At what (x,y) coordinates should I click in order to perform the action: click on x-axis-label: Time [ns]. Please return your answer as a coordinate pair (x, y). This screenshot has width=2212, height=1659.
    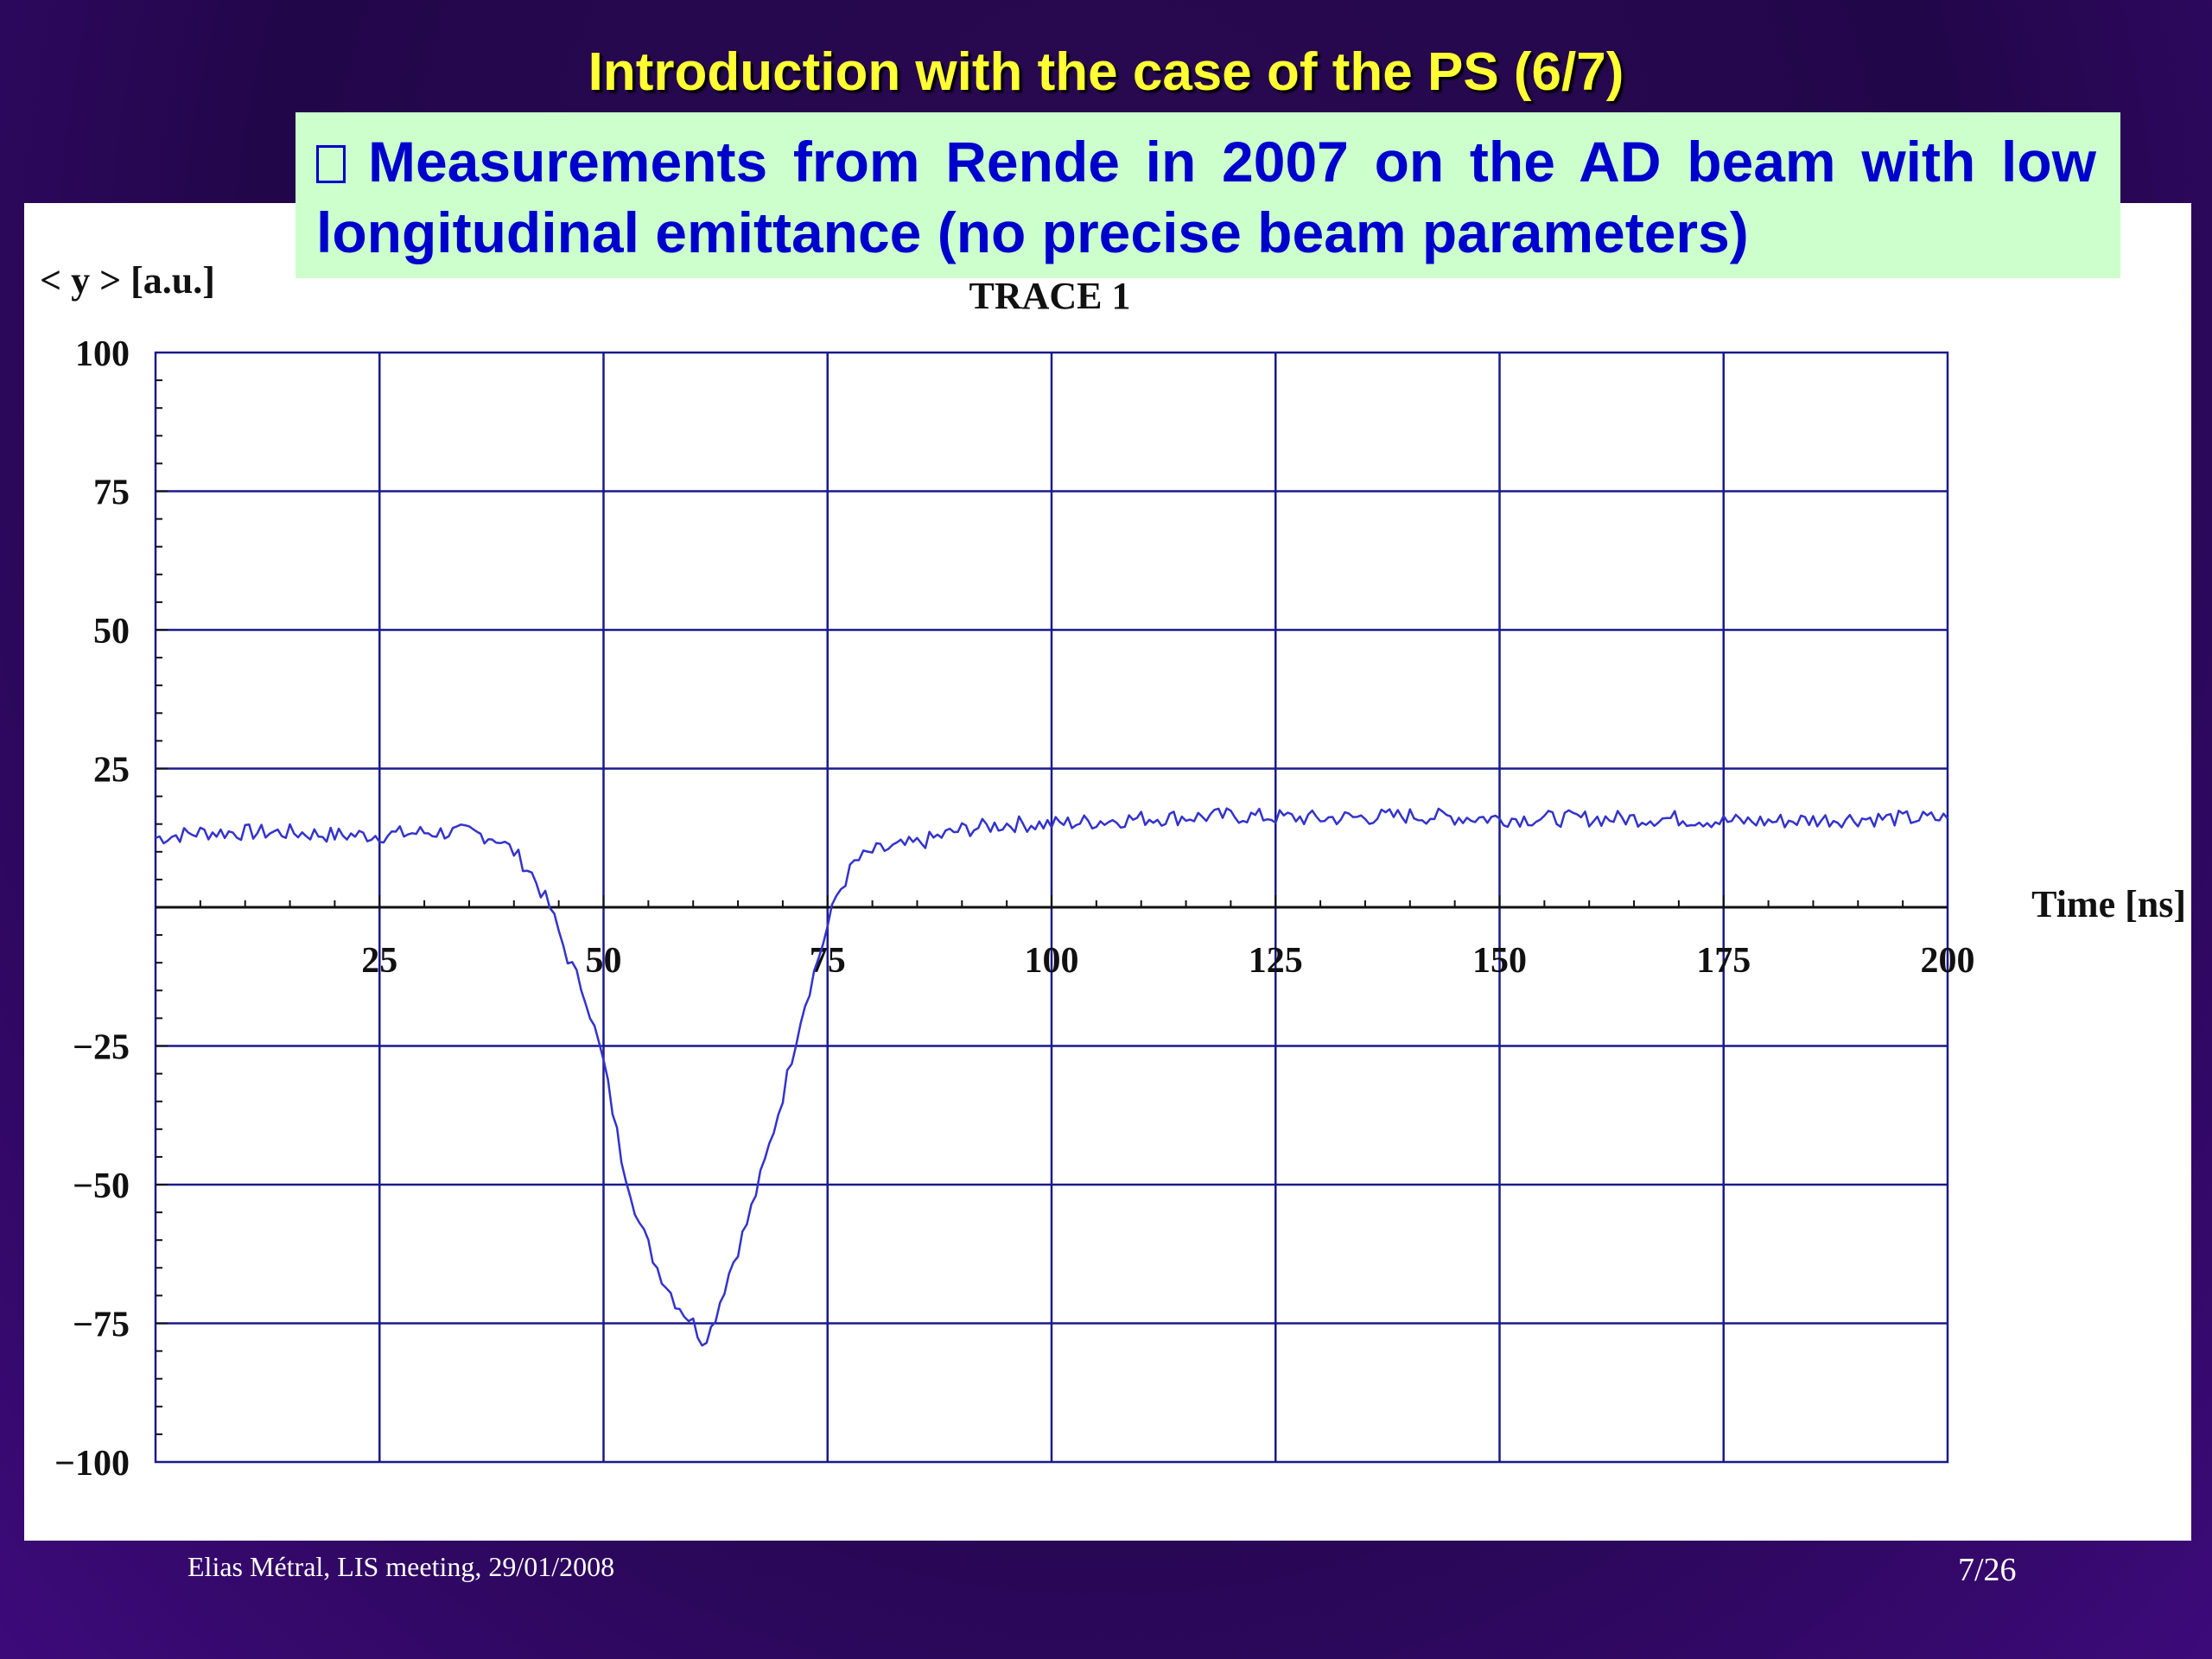
    Looking at the image, I should click on (2108, 904).